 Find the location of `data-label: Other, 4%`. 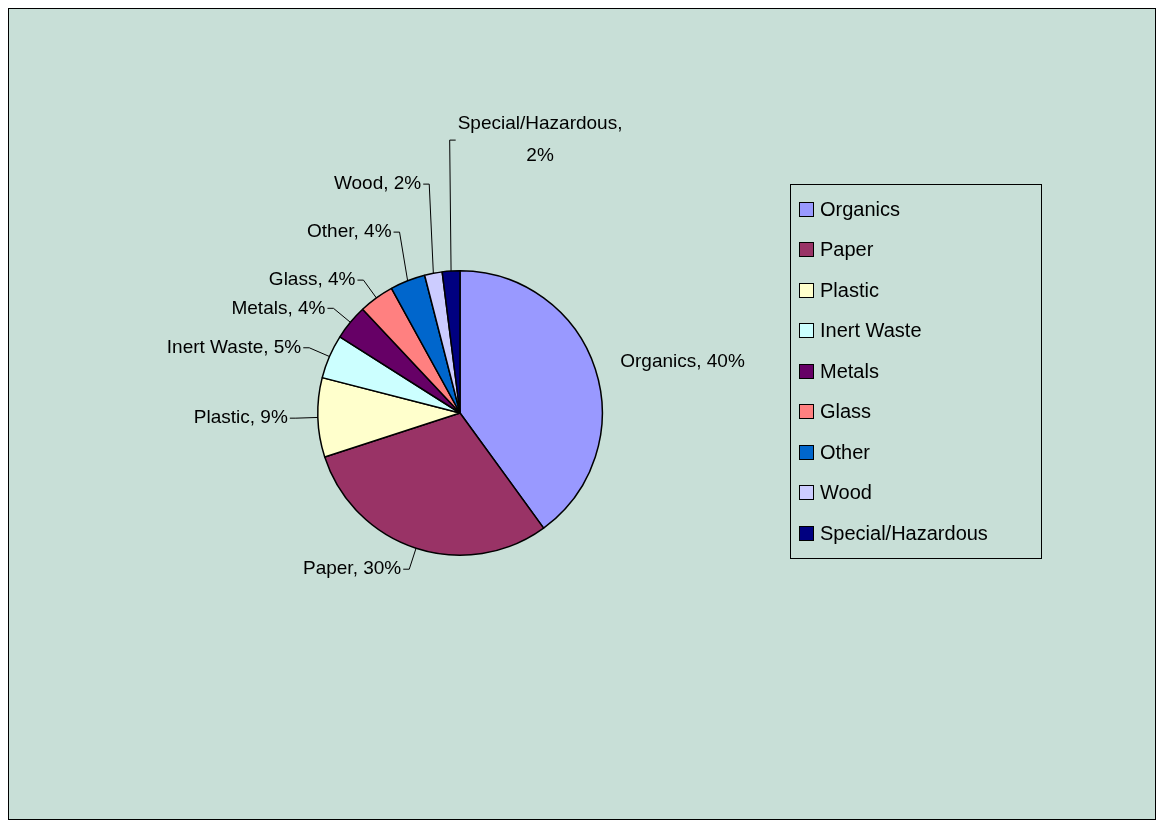

data-label: Other, 4% is located at coordinates (349, 231).